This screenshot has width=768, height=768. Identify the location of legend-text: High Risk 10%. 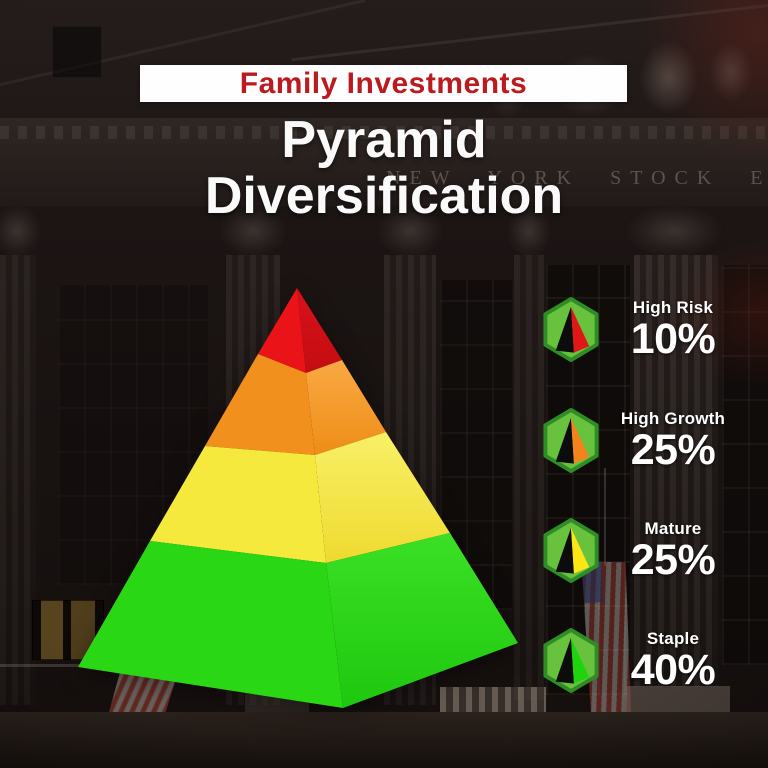
(673, 330).